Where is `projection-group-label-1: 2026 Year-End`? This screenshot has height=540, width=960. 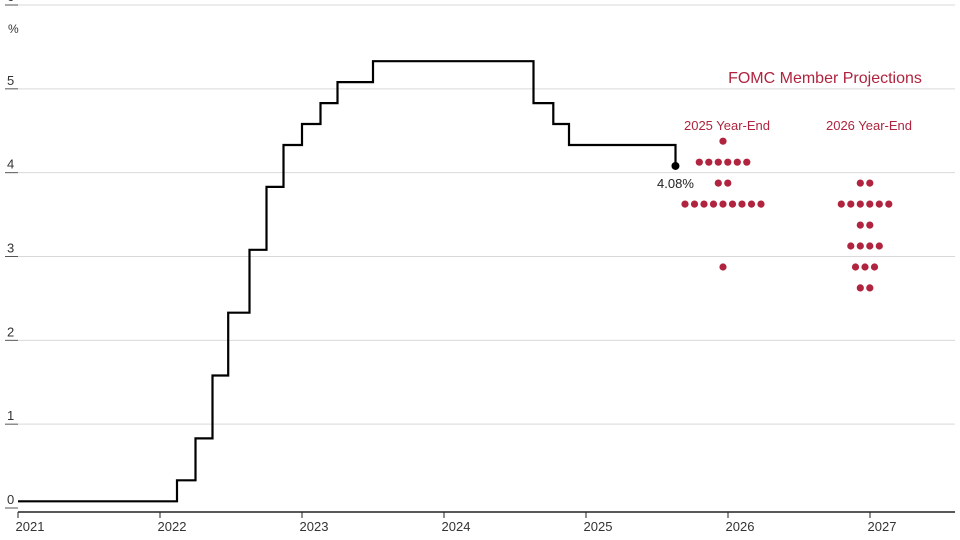 projection-group-label-1: 2026 Year-End is located at coordinates (869, 125).